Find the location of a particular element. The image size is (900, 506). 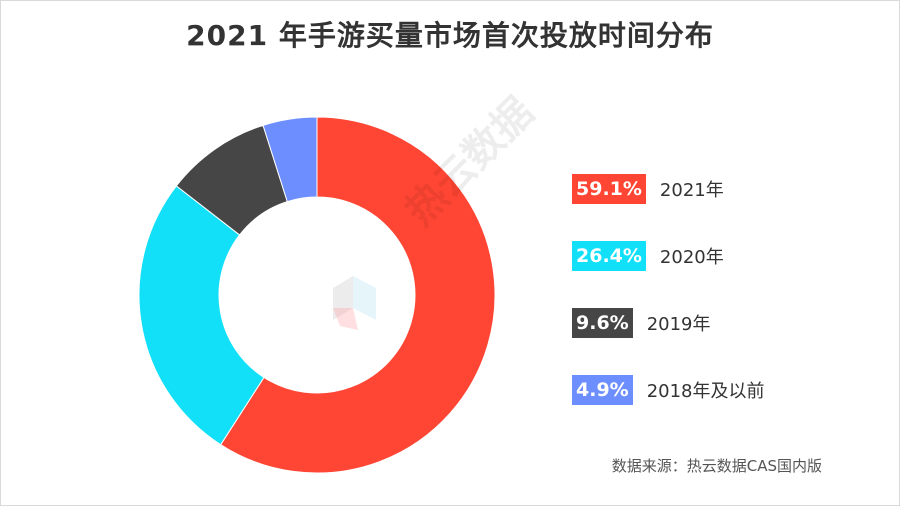

legend-item: 4.9% 2018年及以前 is located at coordinates (668, 390).